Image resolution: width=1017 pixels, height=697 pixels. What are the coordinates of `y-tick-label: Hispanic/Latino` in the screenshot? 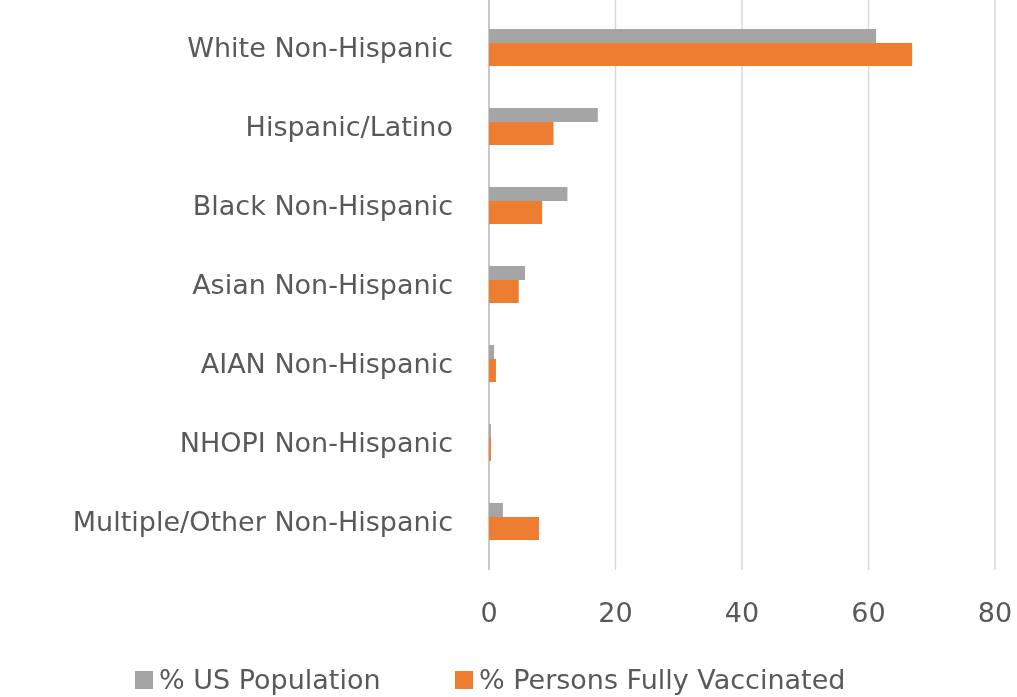 It's located at (349, 126).